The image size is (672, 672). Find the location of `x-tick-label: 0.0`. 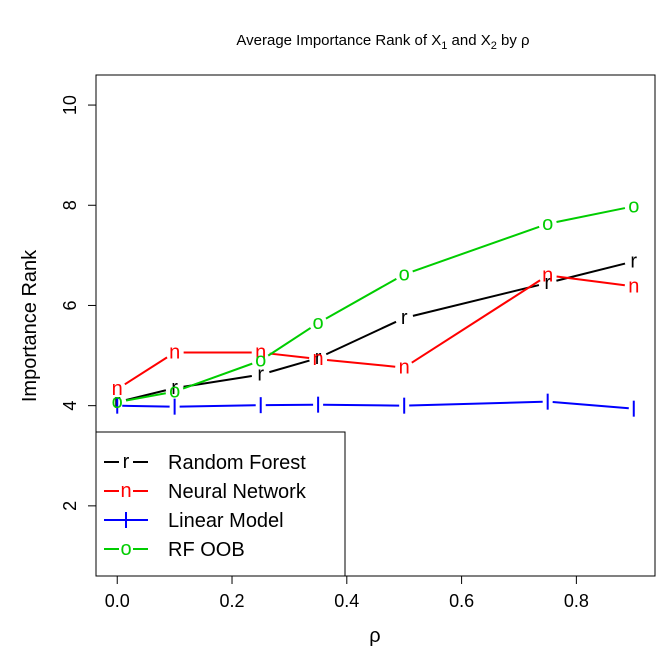

x-tick-label: 0.0 is located at coordinates (117, 601).